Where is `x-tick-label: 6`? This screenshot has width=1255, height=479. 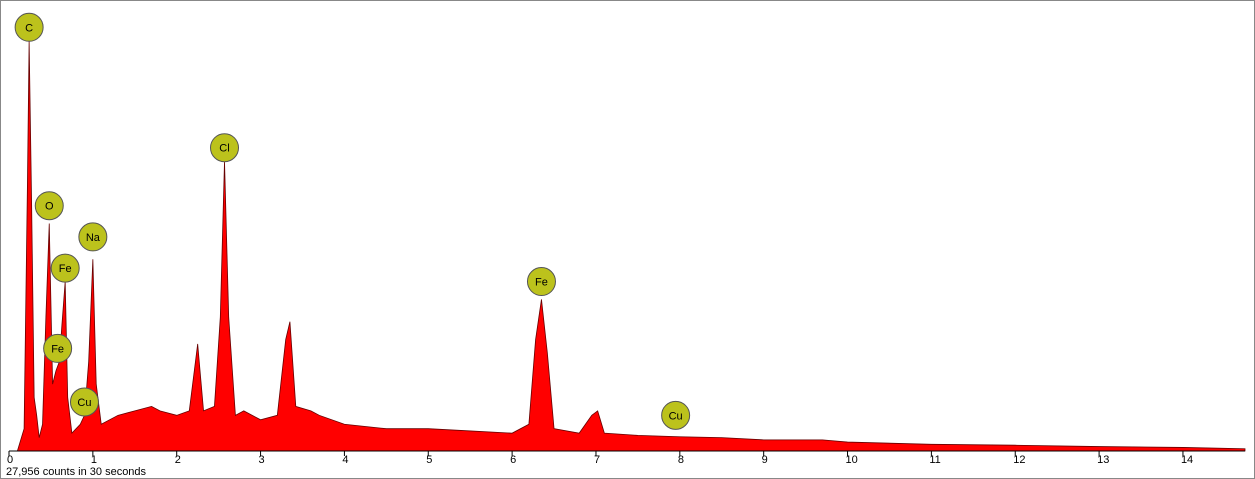
x-tick-label: 6 is located at coordinates (513, 460).